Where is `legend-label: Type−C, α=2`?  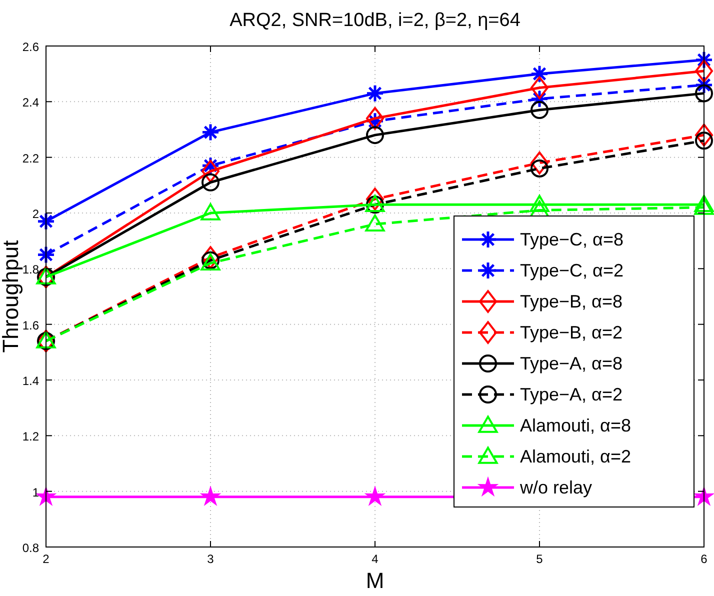 legend-label: Type−C, α=2 is located at coordinates (572, 270).